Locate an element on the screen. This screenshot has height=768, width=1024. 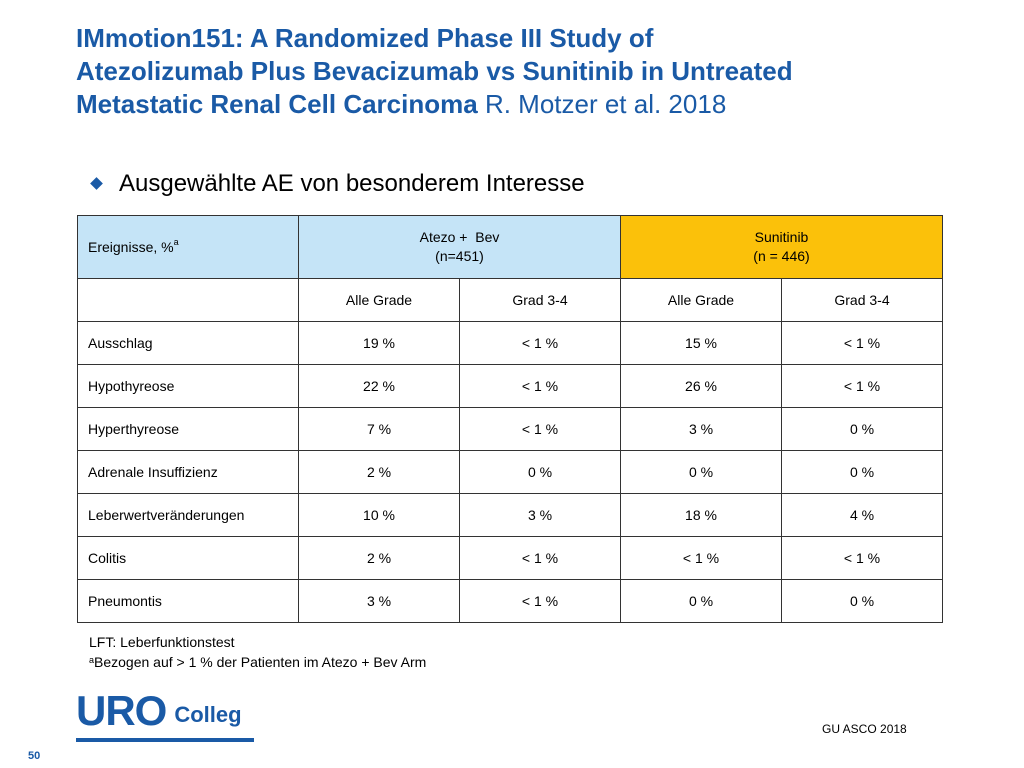
table-row: Pneumontis 3 % < 1 % 0 % 0 % is located at coordinates (510, 601).